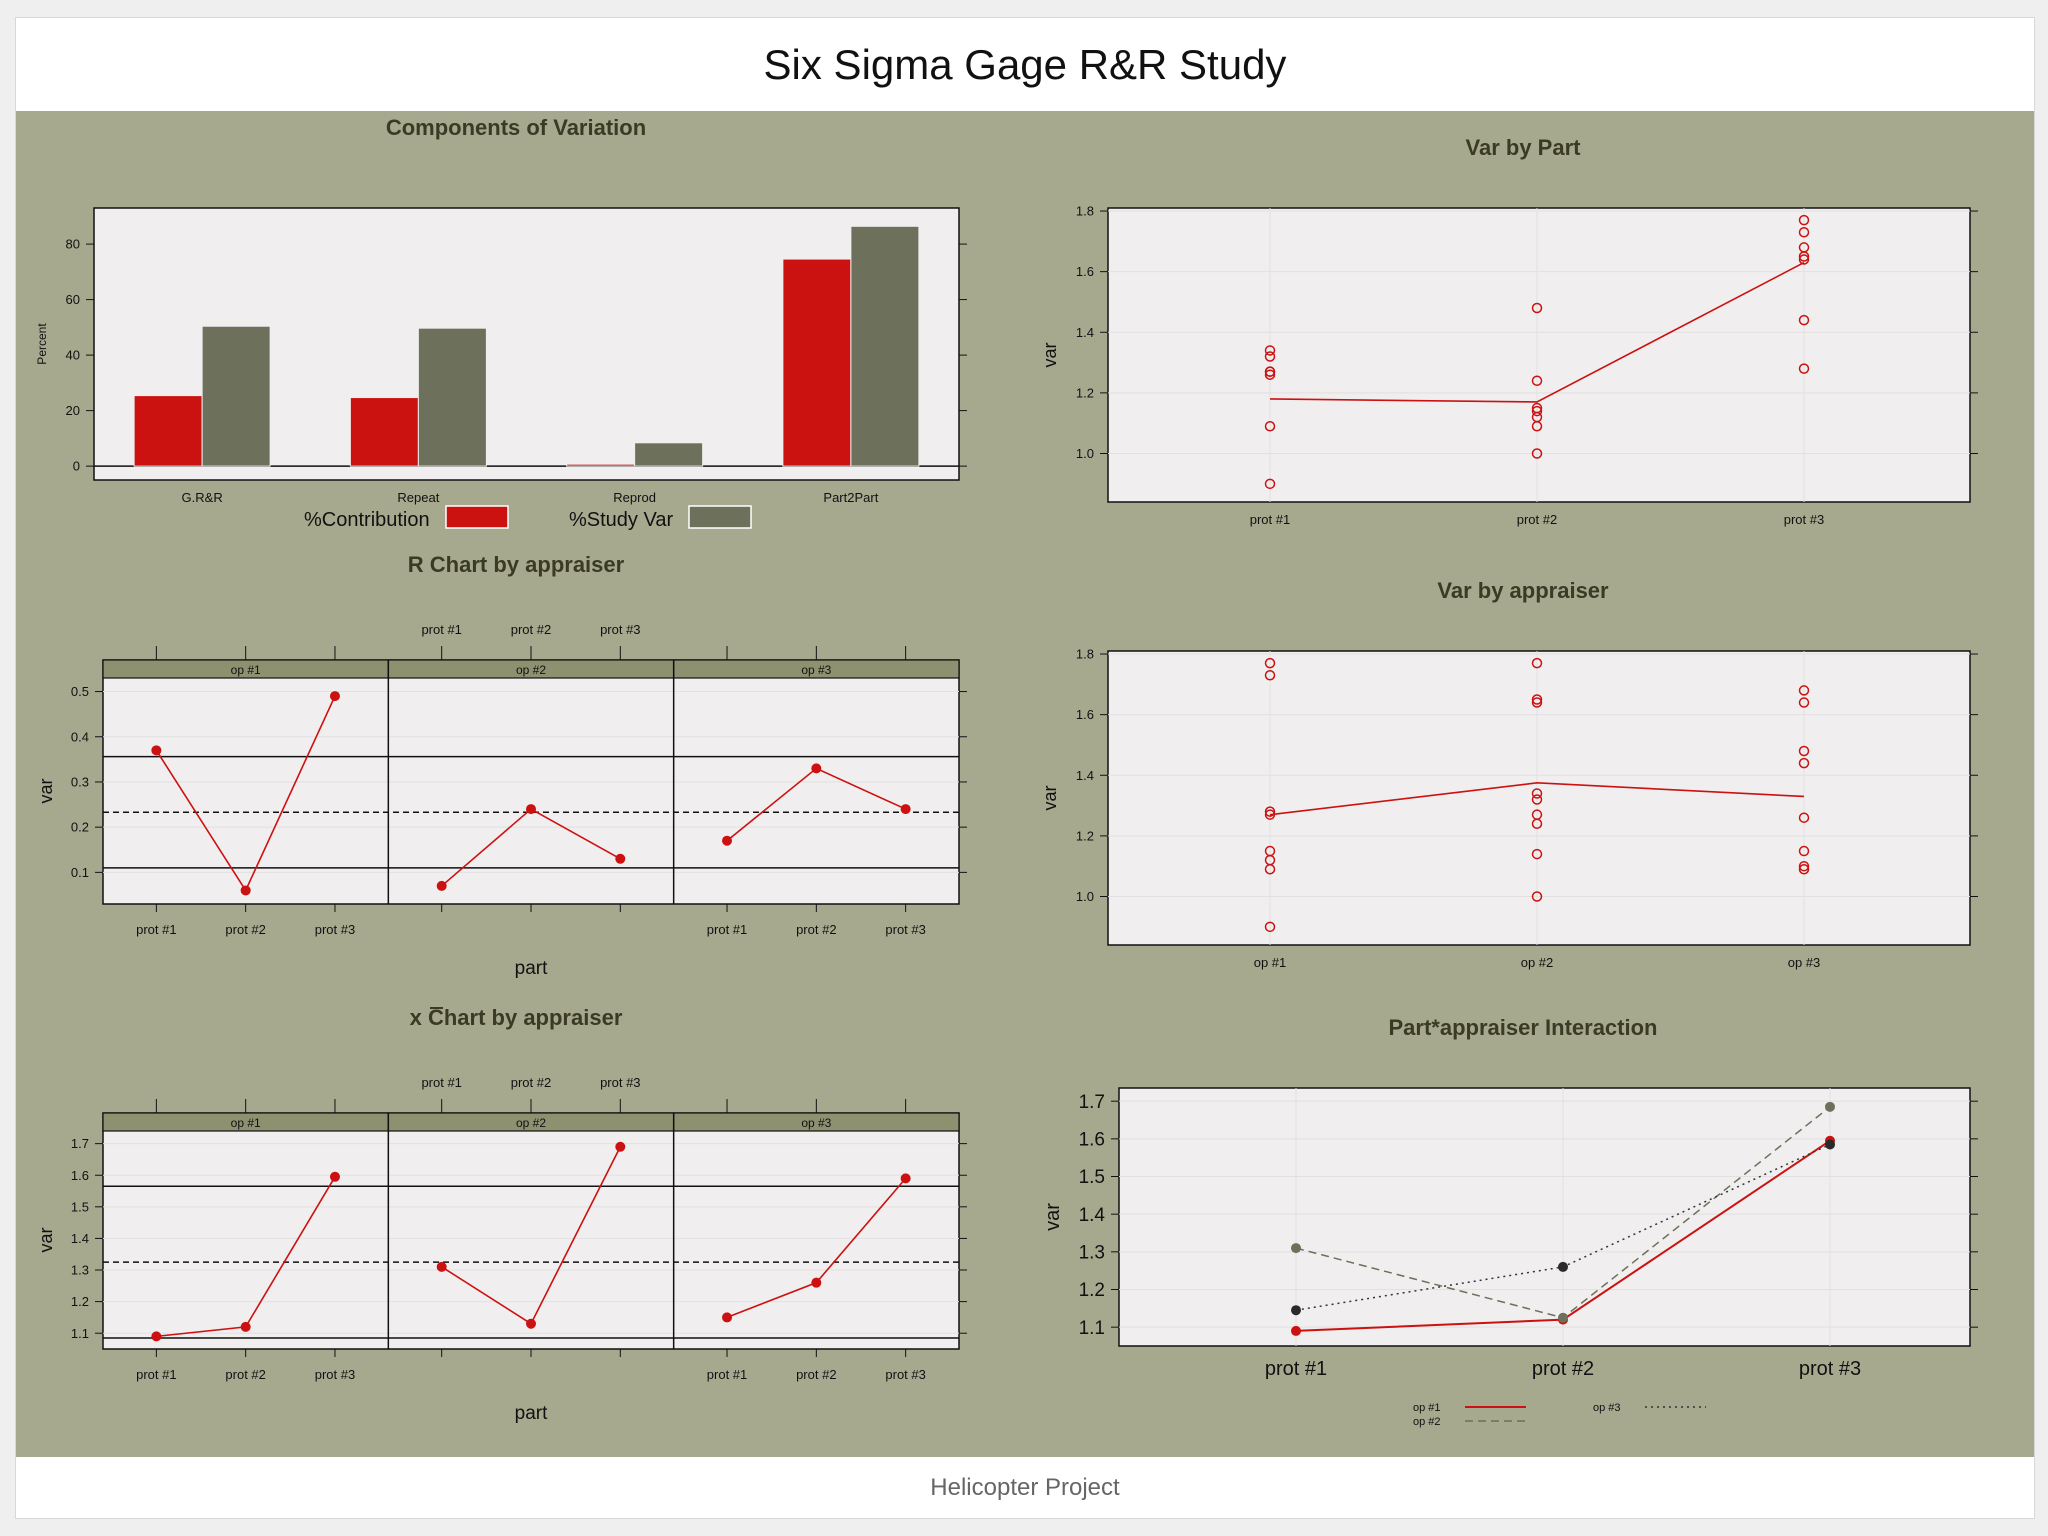 The height and width of the screenshot is (1536, 2048). What do you see at coordinates (441, 1082) in the screenshot?
I see `xbar-chart-top-category-label: prot #1` at bounding box center [441, 1082].